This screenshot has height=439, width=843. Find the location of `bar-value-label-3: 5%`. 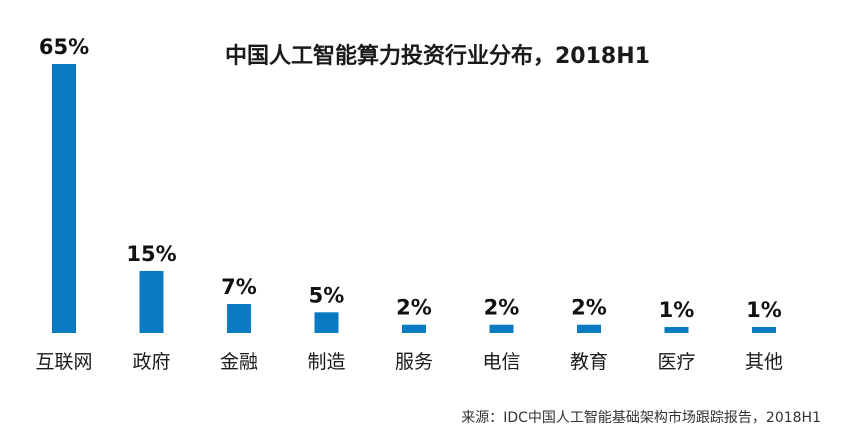

bar-value-label-3: 5% is located at coordinates (327, 295).